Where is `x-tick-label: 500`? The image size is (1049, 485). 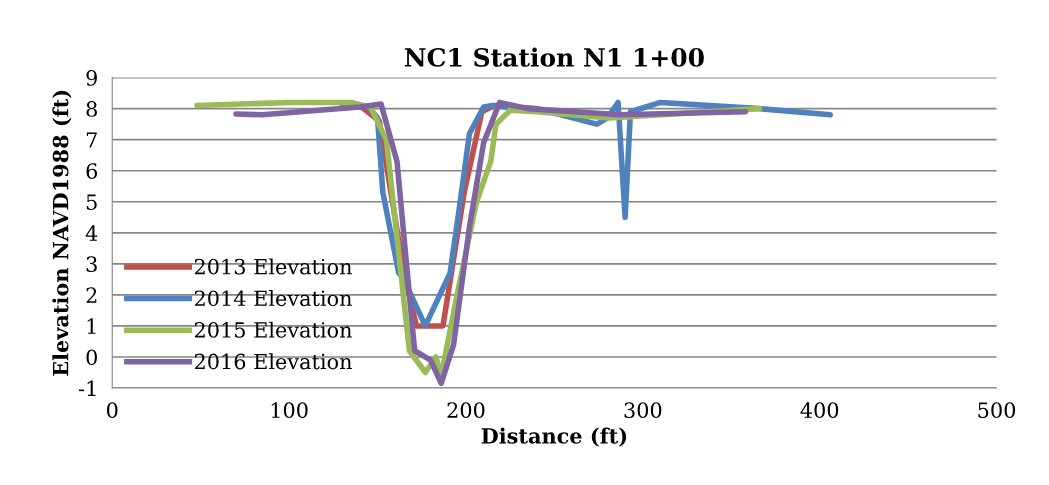
x-tick-label: 500 is located at coordinates (997, 410).